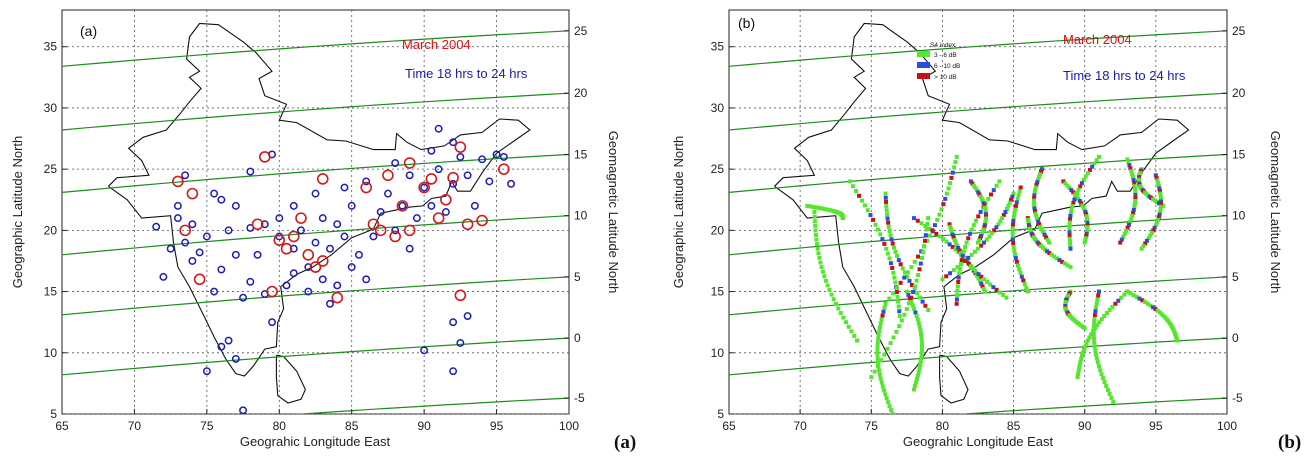  Describe the element at coordinates (1124, 75) in the screenshot. I see `panel-b-time-title: Time 18 hrs to 24 hrs` at that location.